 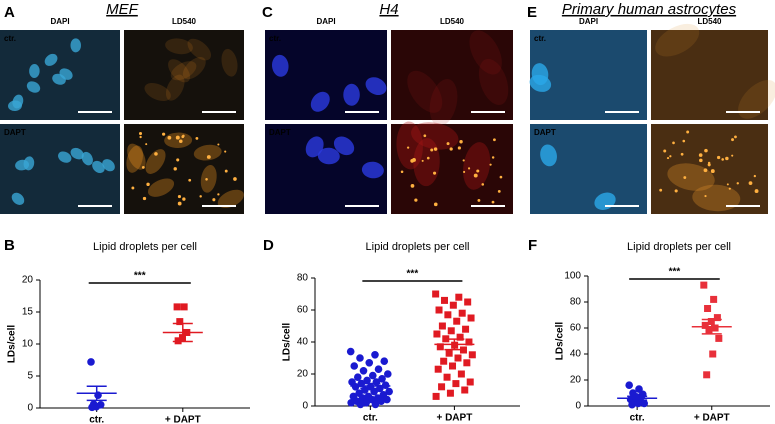 I want to click on panel-letter: D, so click(x=268, y=245).